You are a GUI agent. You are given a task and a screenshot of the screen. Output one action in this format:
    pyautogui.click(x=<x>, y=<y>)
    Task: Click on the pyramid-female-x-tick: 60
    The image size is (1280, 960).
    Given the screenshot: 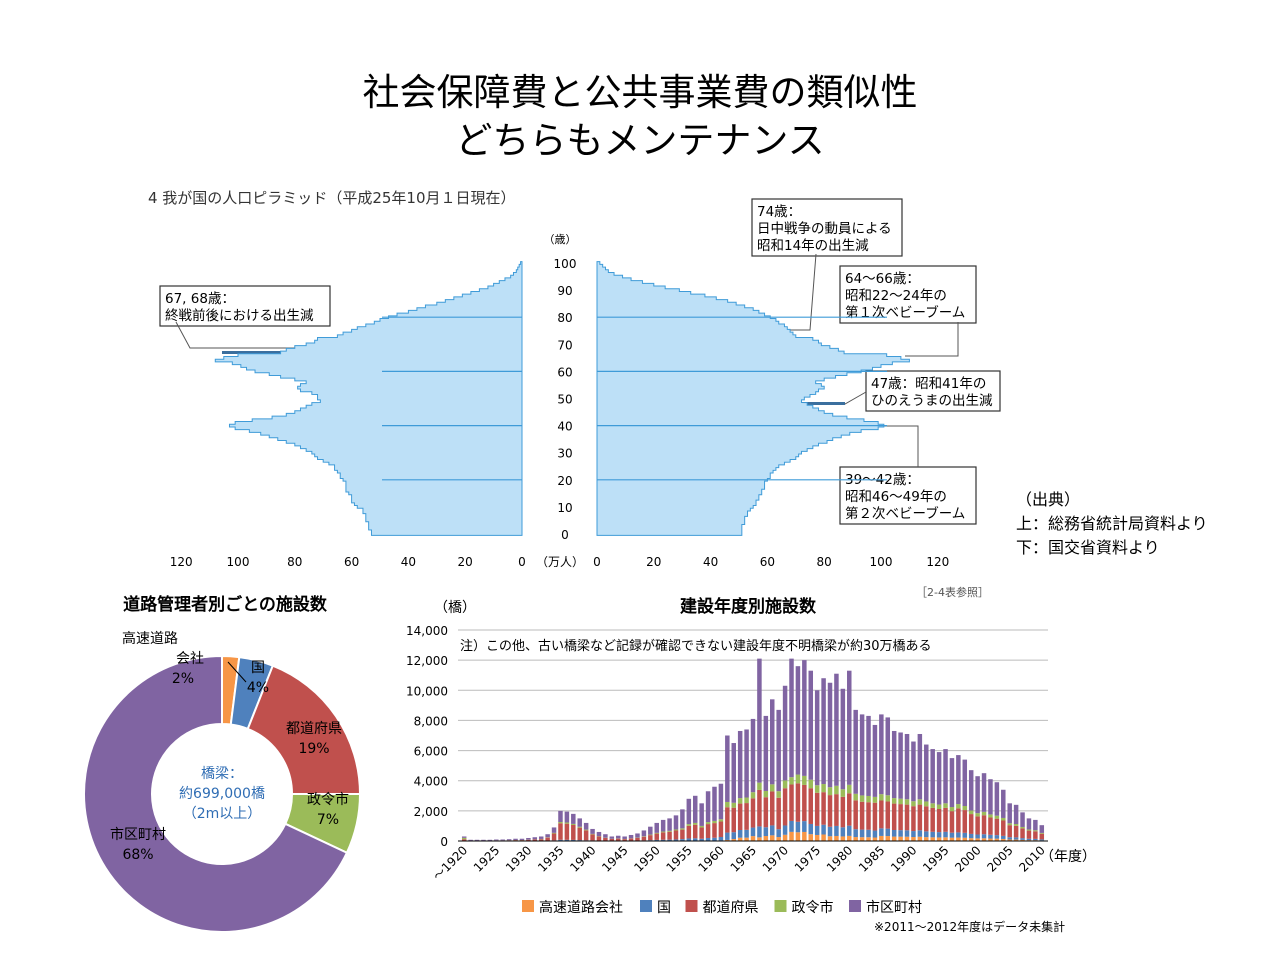 What is the action you would take?
    pyautogui.click(x=767, y=562)
    